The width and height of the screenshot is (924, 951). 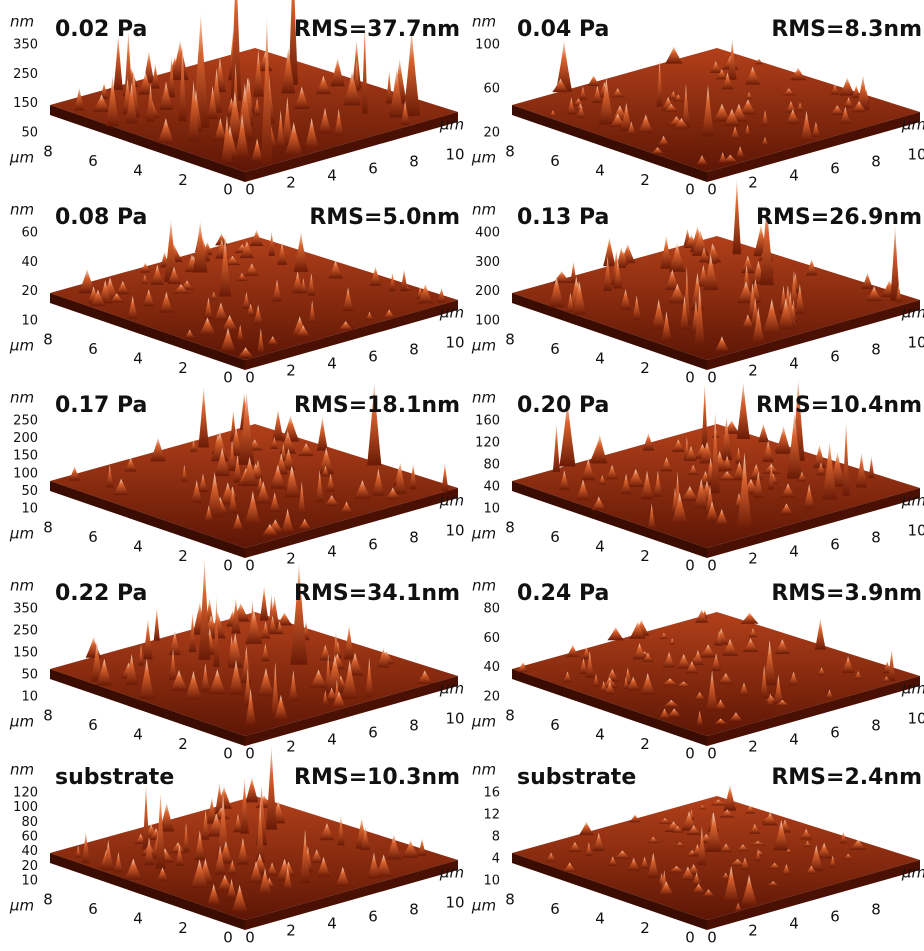 I want to click on z-tick-label: 50, so click(x=29, y=133).